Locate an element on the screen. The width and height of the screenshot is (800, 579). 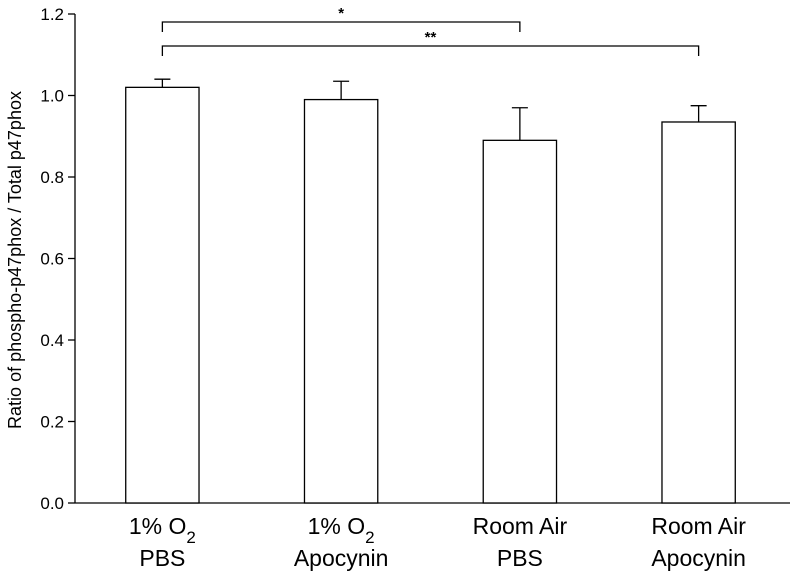
y-axis-label: Ratio of phospho-p47phox / Total p47phox is located at coordinates (15, 260).